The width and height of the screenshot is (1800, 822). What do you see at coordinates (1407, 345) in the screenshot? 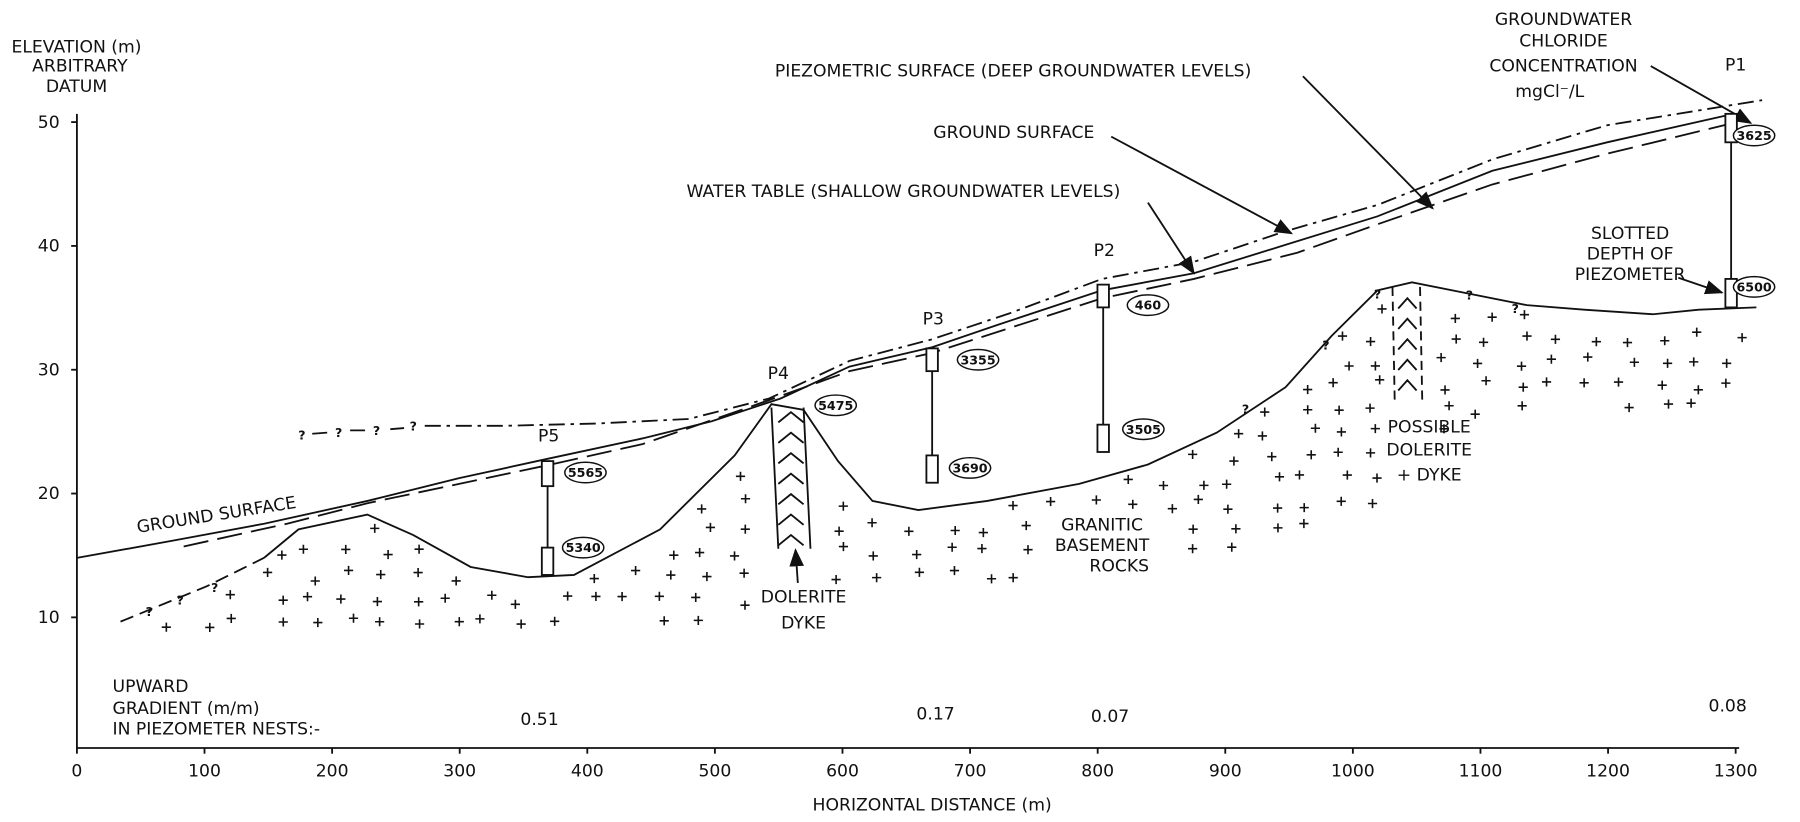
I see `possible-dyke` at bounding box center [1407, 345].